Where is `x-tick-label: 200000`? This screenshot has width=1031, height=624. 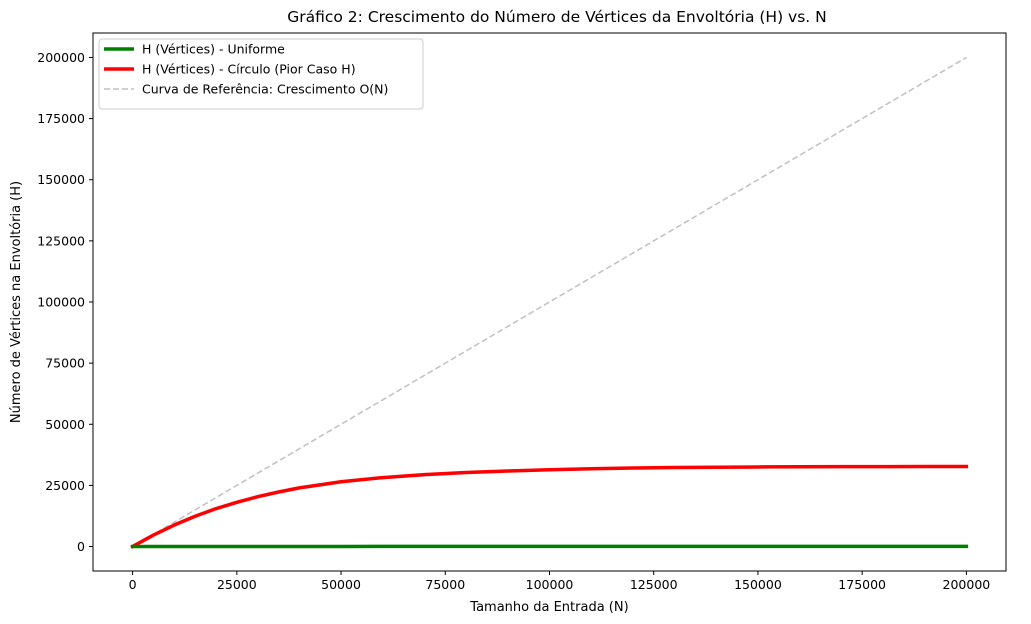 x-tick-label: 200000 is located at coordinates (967, 584).